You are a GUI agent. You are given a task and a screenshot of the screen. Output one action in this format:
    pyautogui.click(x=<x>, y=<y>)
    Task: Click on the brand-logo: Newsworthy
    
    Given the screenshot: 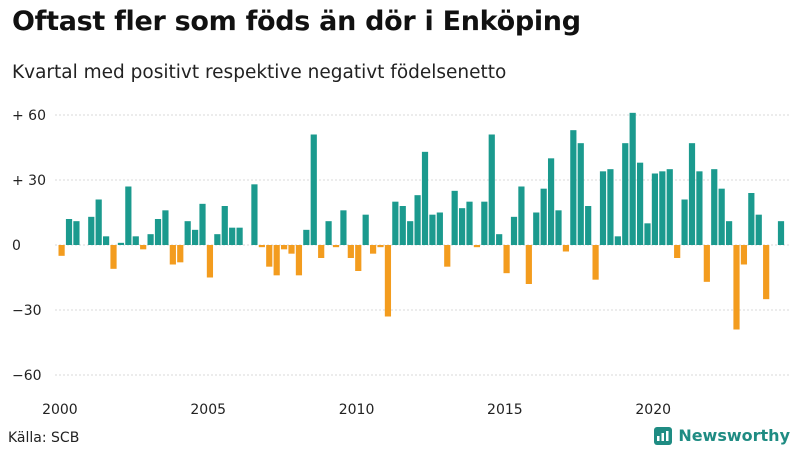 What is the action you would take?
    pyautogui.click(x=722, y=435)
    